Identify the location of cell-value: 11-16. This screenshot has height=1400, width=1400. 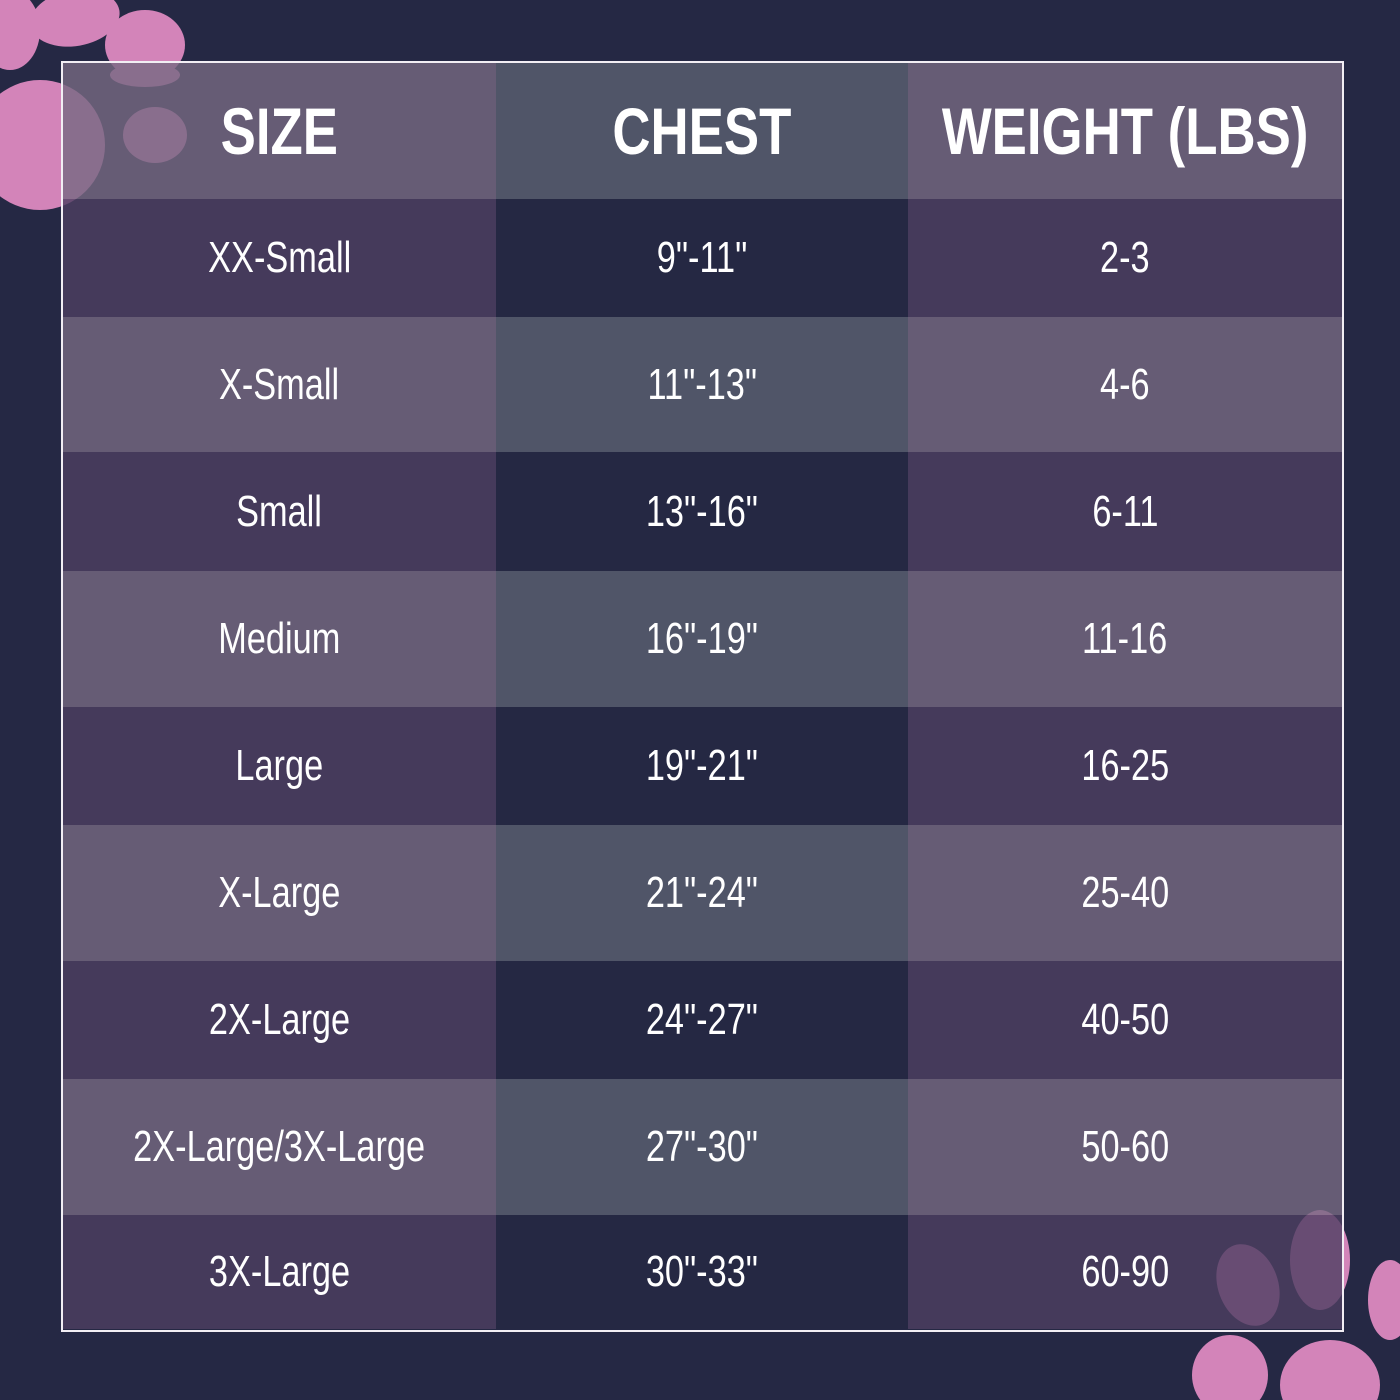
(1125, 638).